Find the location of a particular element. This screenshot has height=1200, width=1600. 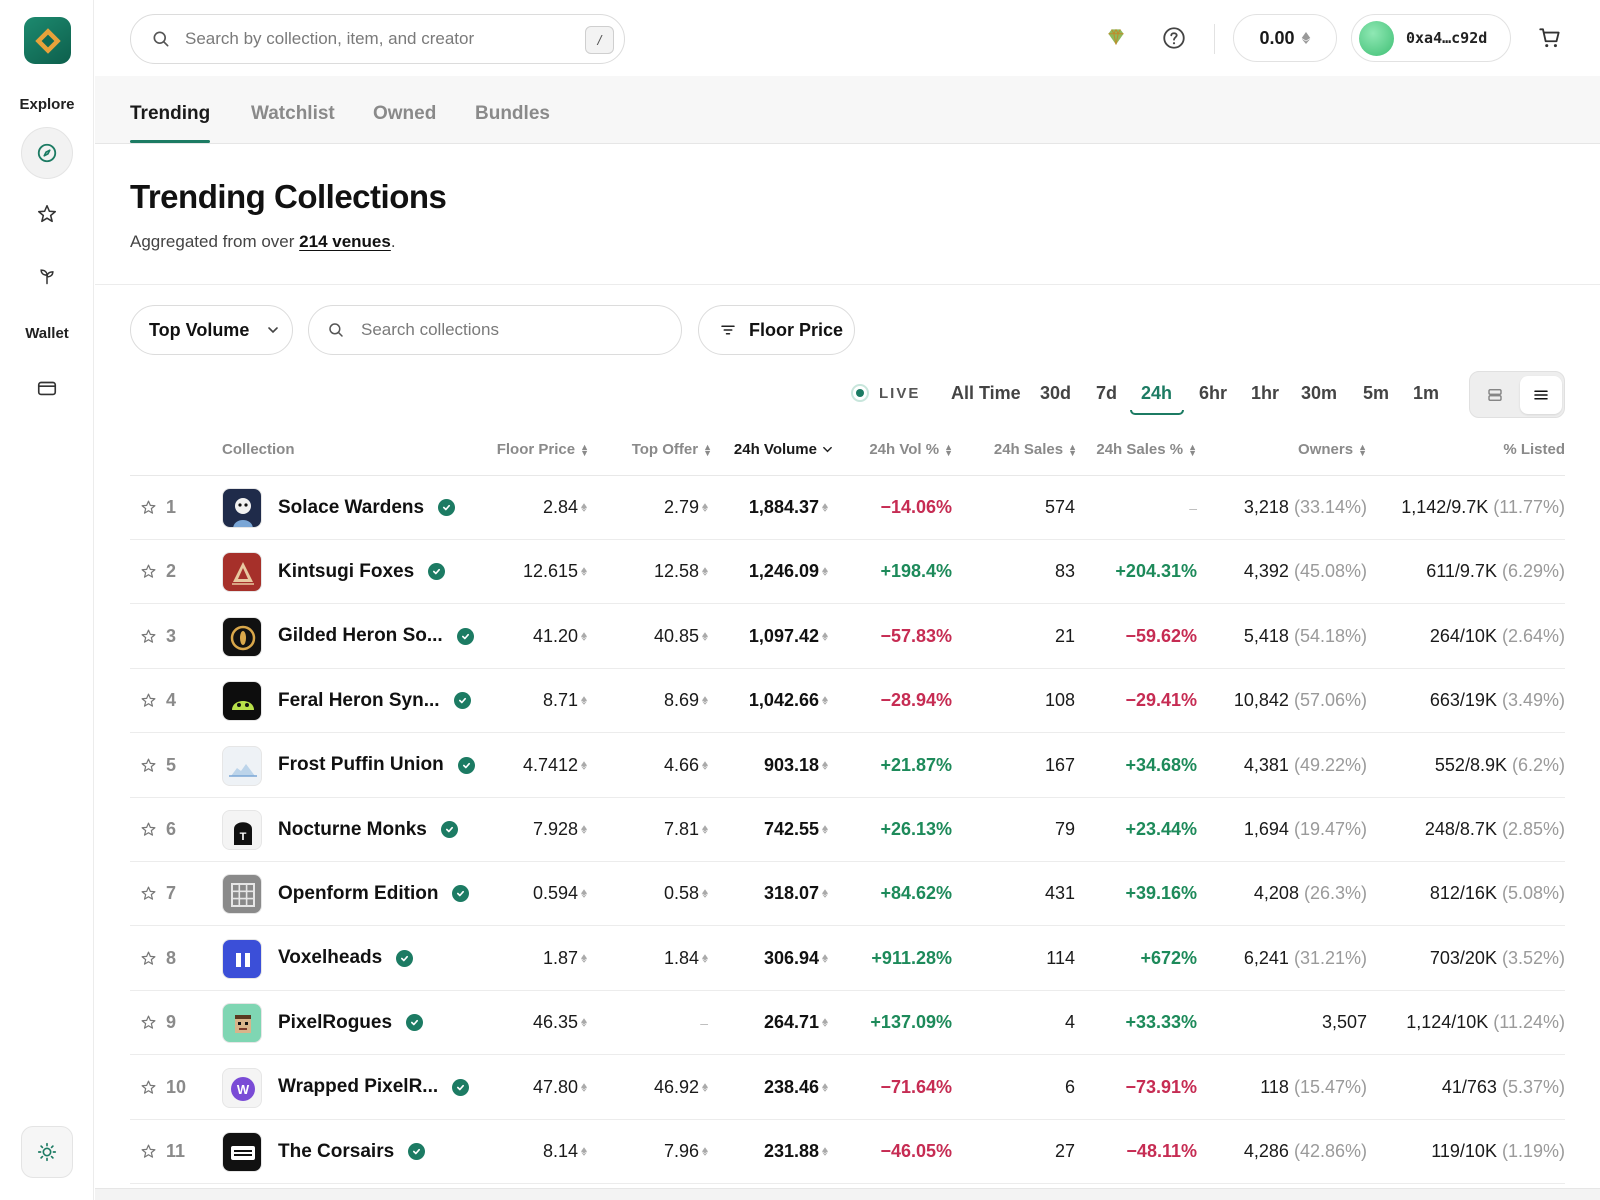

col-vol-pct: 24h Vol % ▲ ▼ is located at coordinates (911, 449).